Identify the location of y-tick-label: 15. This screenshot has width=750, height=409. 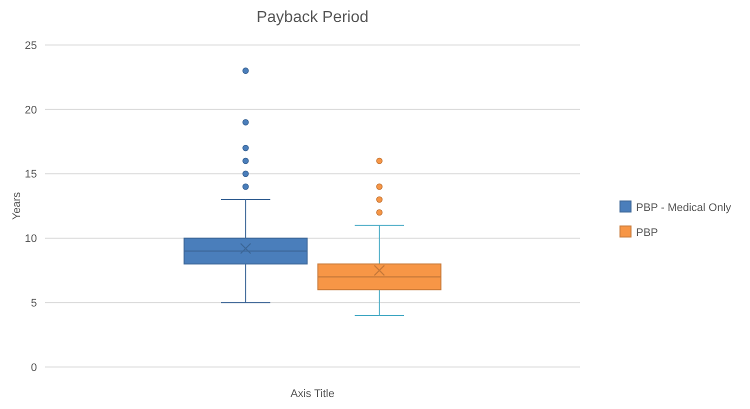
(30, 174).